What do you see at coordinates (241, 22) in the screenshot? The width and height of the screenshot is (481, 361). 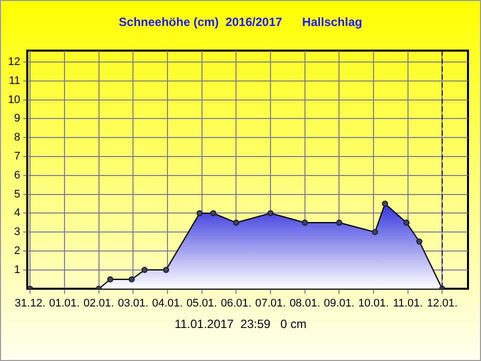 I see `chart-title: Schneehöhe (cm) 2016/2017 Hallschlag` at bounding box center [241, 22].